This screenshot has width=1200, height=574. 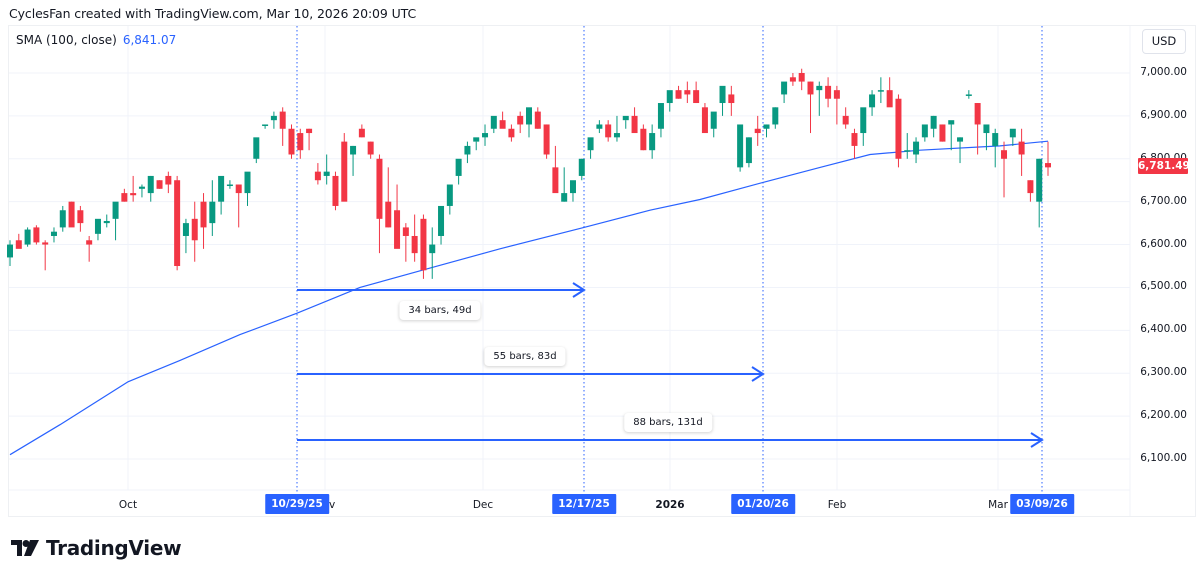 What do you see at coordinates (1042, 504) in the screenshot?
I see `date-marker-label: 03/09/26` at bounding box center [1042, 504].